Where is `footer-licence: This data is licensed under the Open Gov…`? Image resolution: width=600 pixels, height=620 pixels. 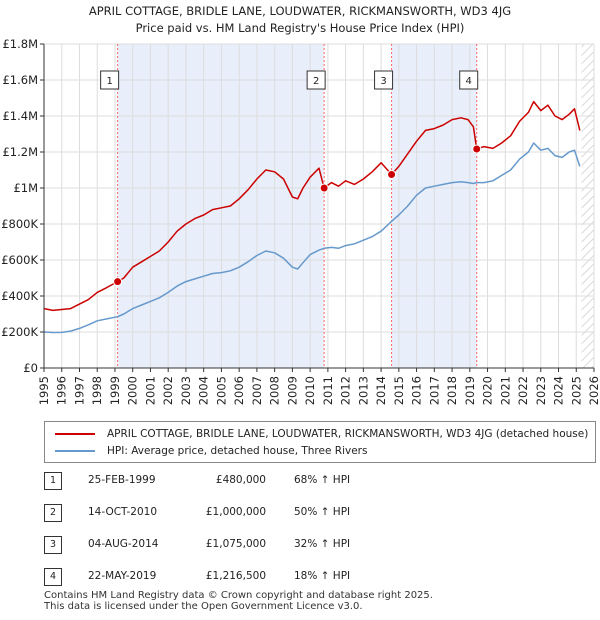
footer-licence: This data is licensed under the Open Gov… is located at coordinates (203, 606).